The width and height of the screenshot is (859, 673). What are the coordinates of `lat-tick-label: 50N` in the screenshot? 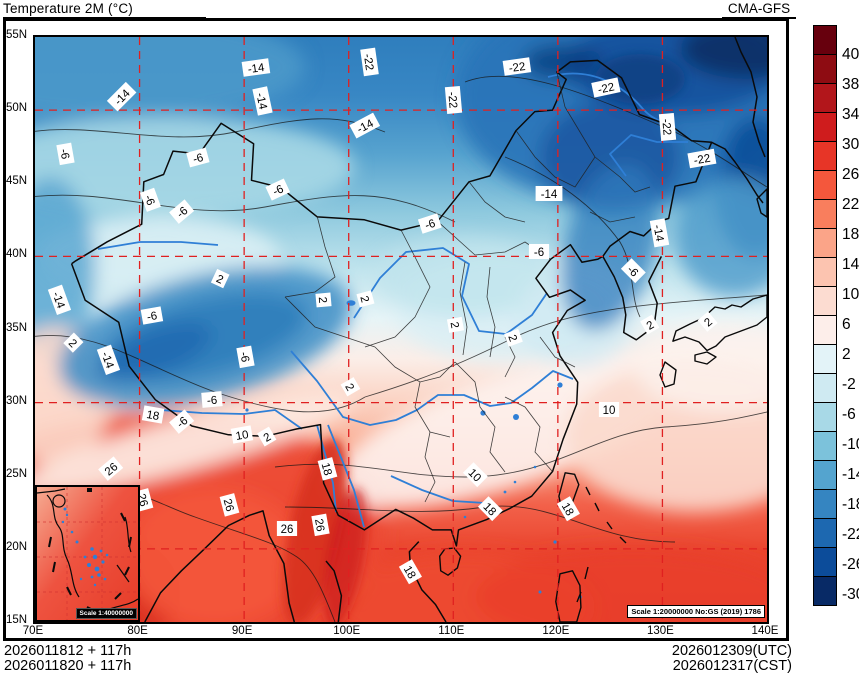 It's located at (17, 108).